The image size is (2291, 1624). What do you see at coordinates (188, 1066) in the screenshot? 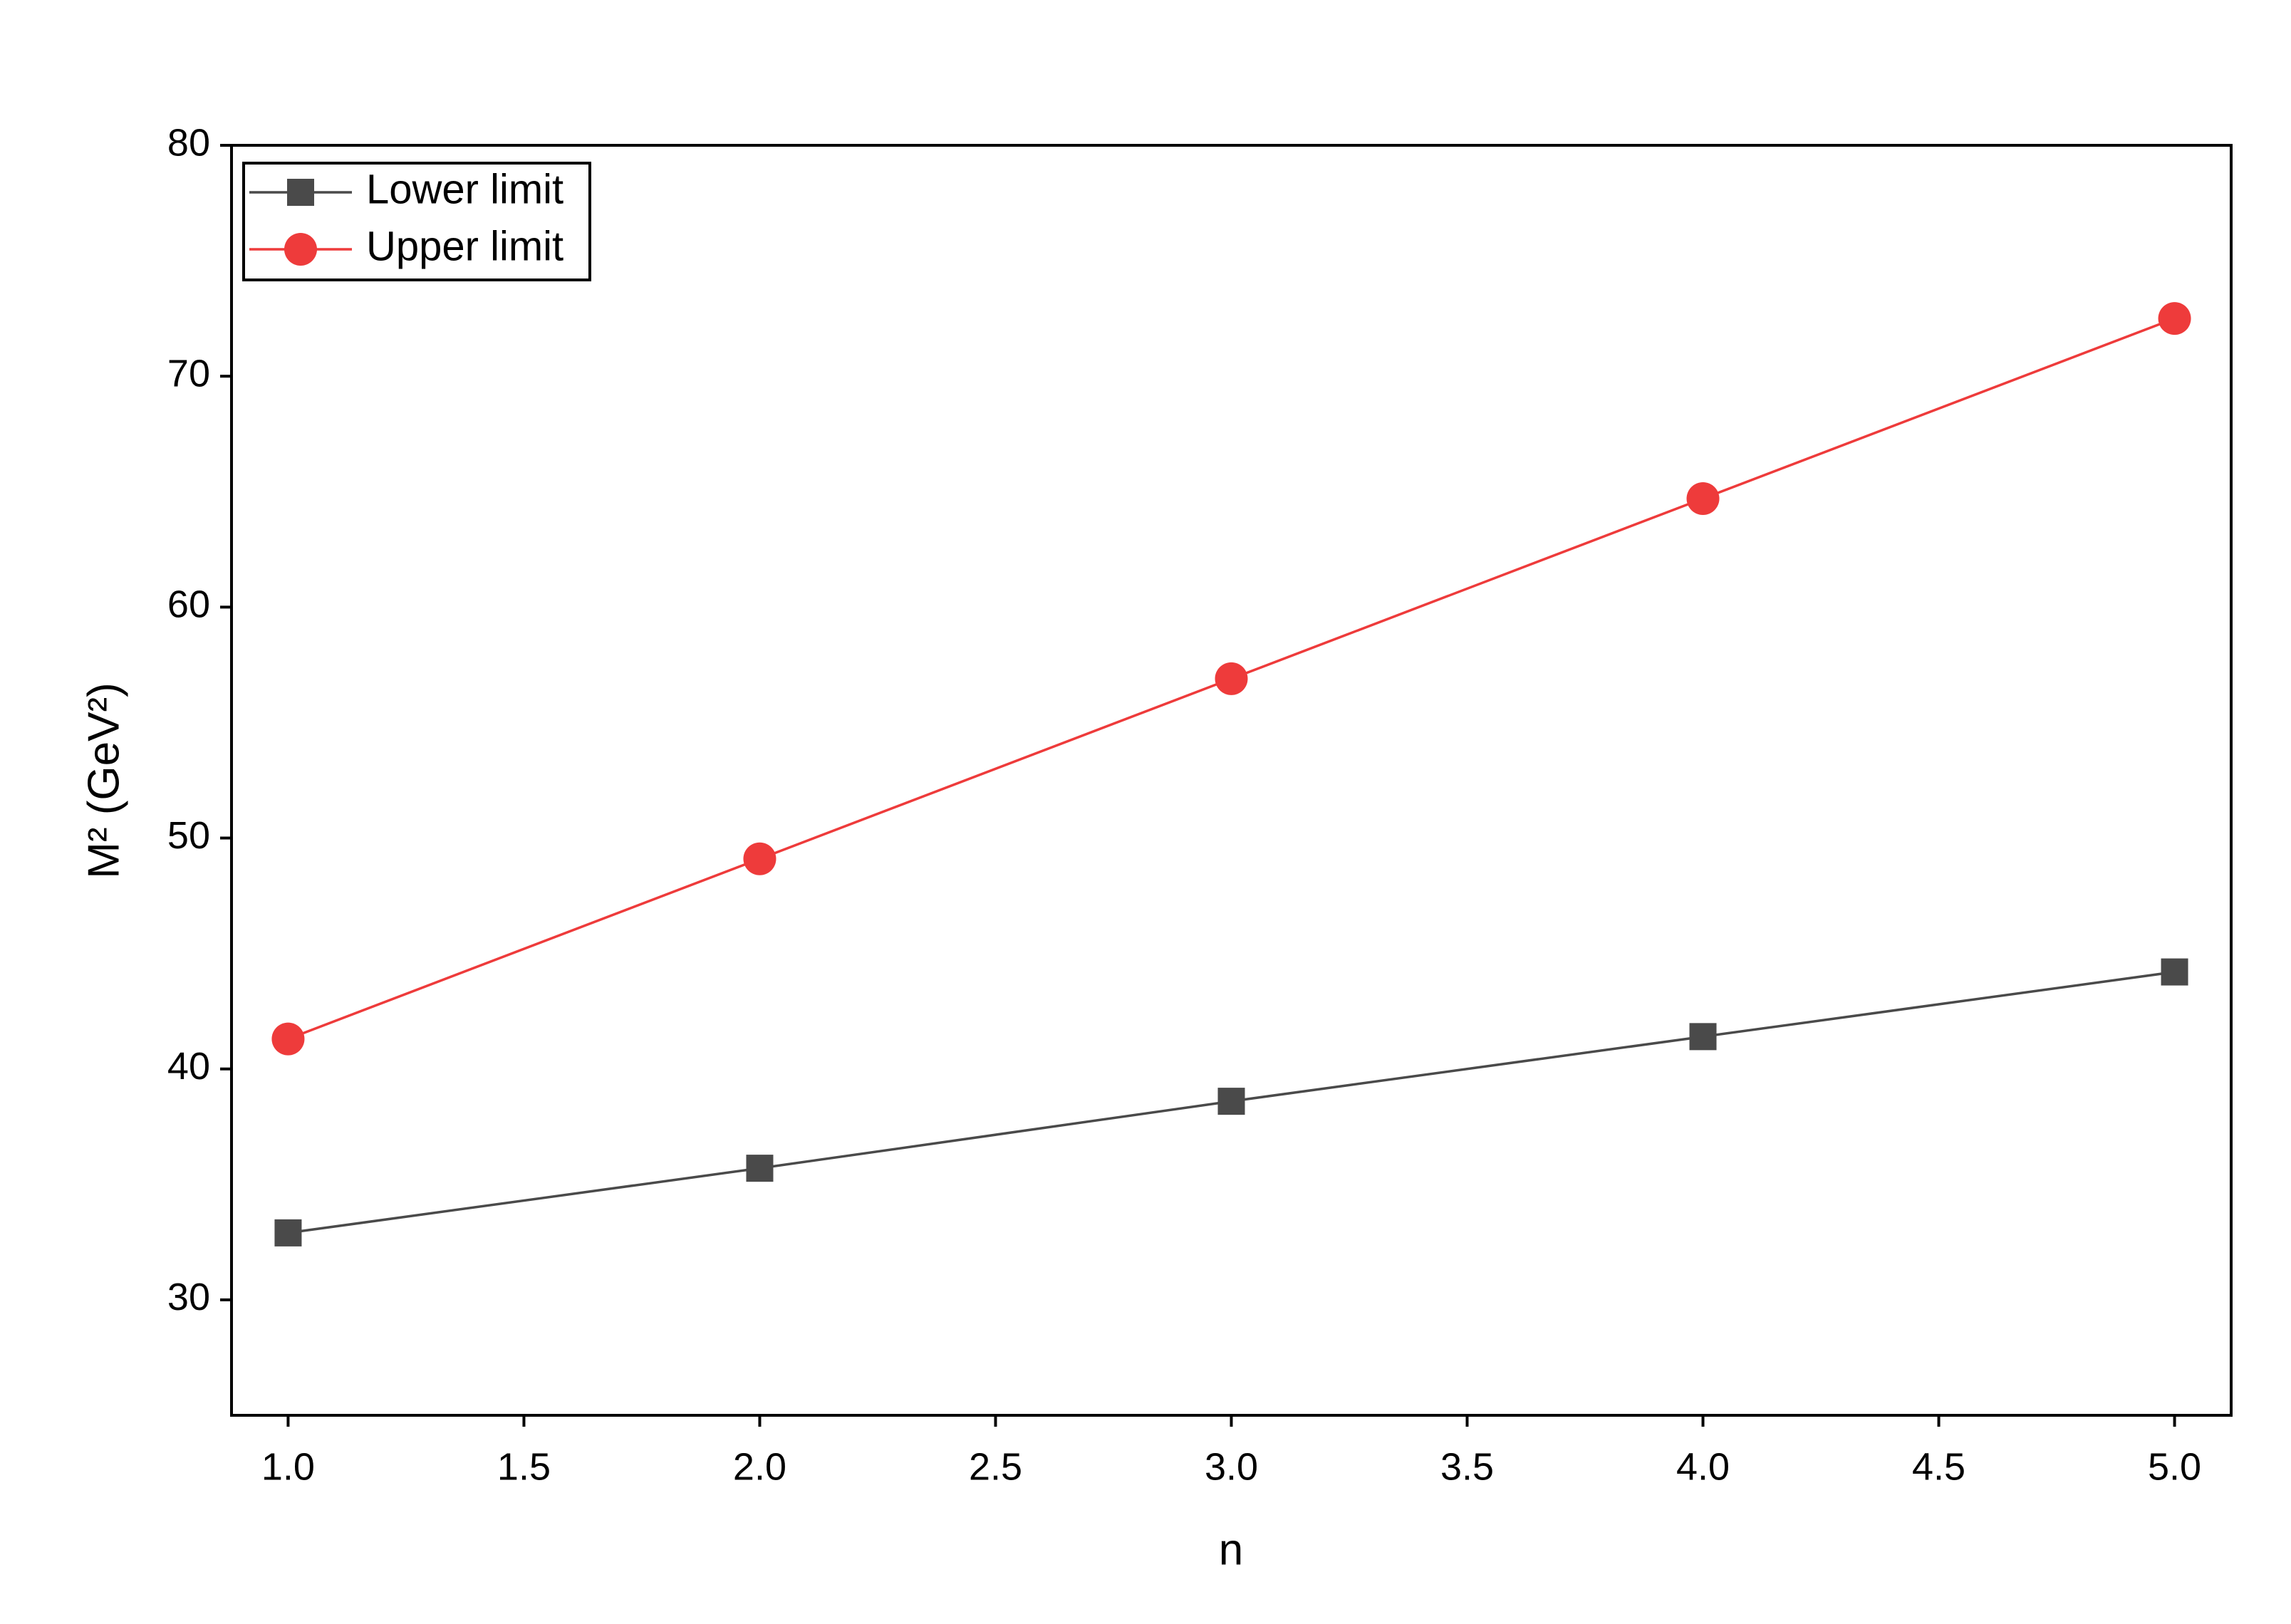
I see `y-tick-label: 40` at bounding box center [188, 1066].